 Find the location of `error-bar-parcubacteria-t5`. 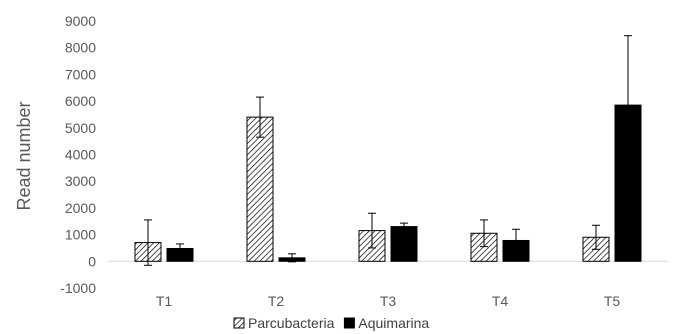

error-bar-parcubacteria-t5 is located at coordinates (596, 237).